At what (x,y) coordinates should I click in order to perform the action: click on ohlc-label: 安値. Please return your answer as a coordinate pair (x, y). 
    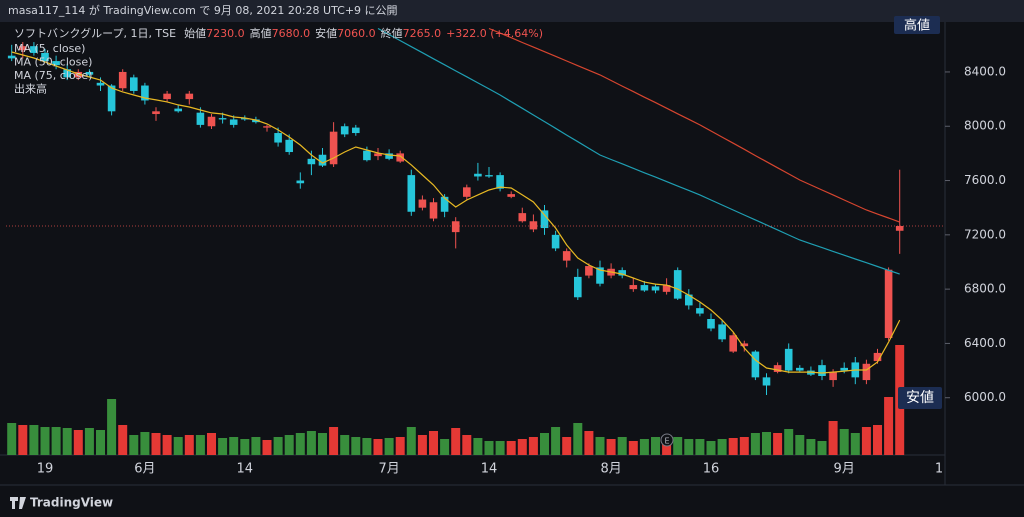
    Looking at the image, I should click on (326, 33).